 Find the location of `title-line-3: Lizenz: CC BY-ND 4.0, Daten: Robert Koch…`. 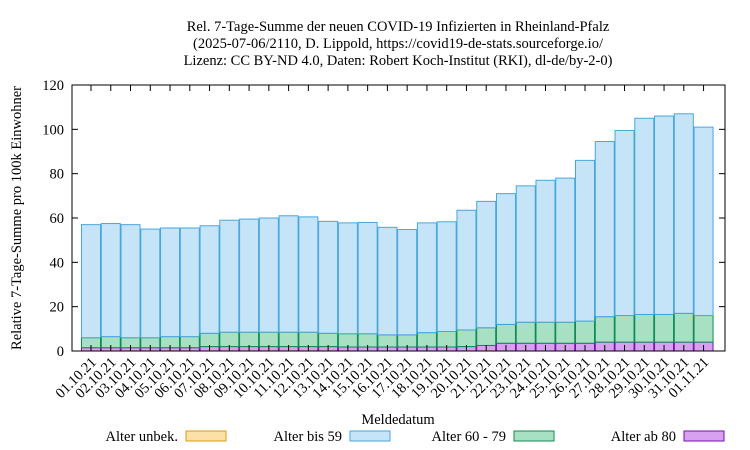

title-line-3: Lizenz: CC BY-ND 4.0, Daten: Robert Koch… is located at coordinates (398, 61).